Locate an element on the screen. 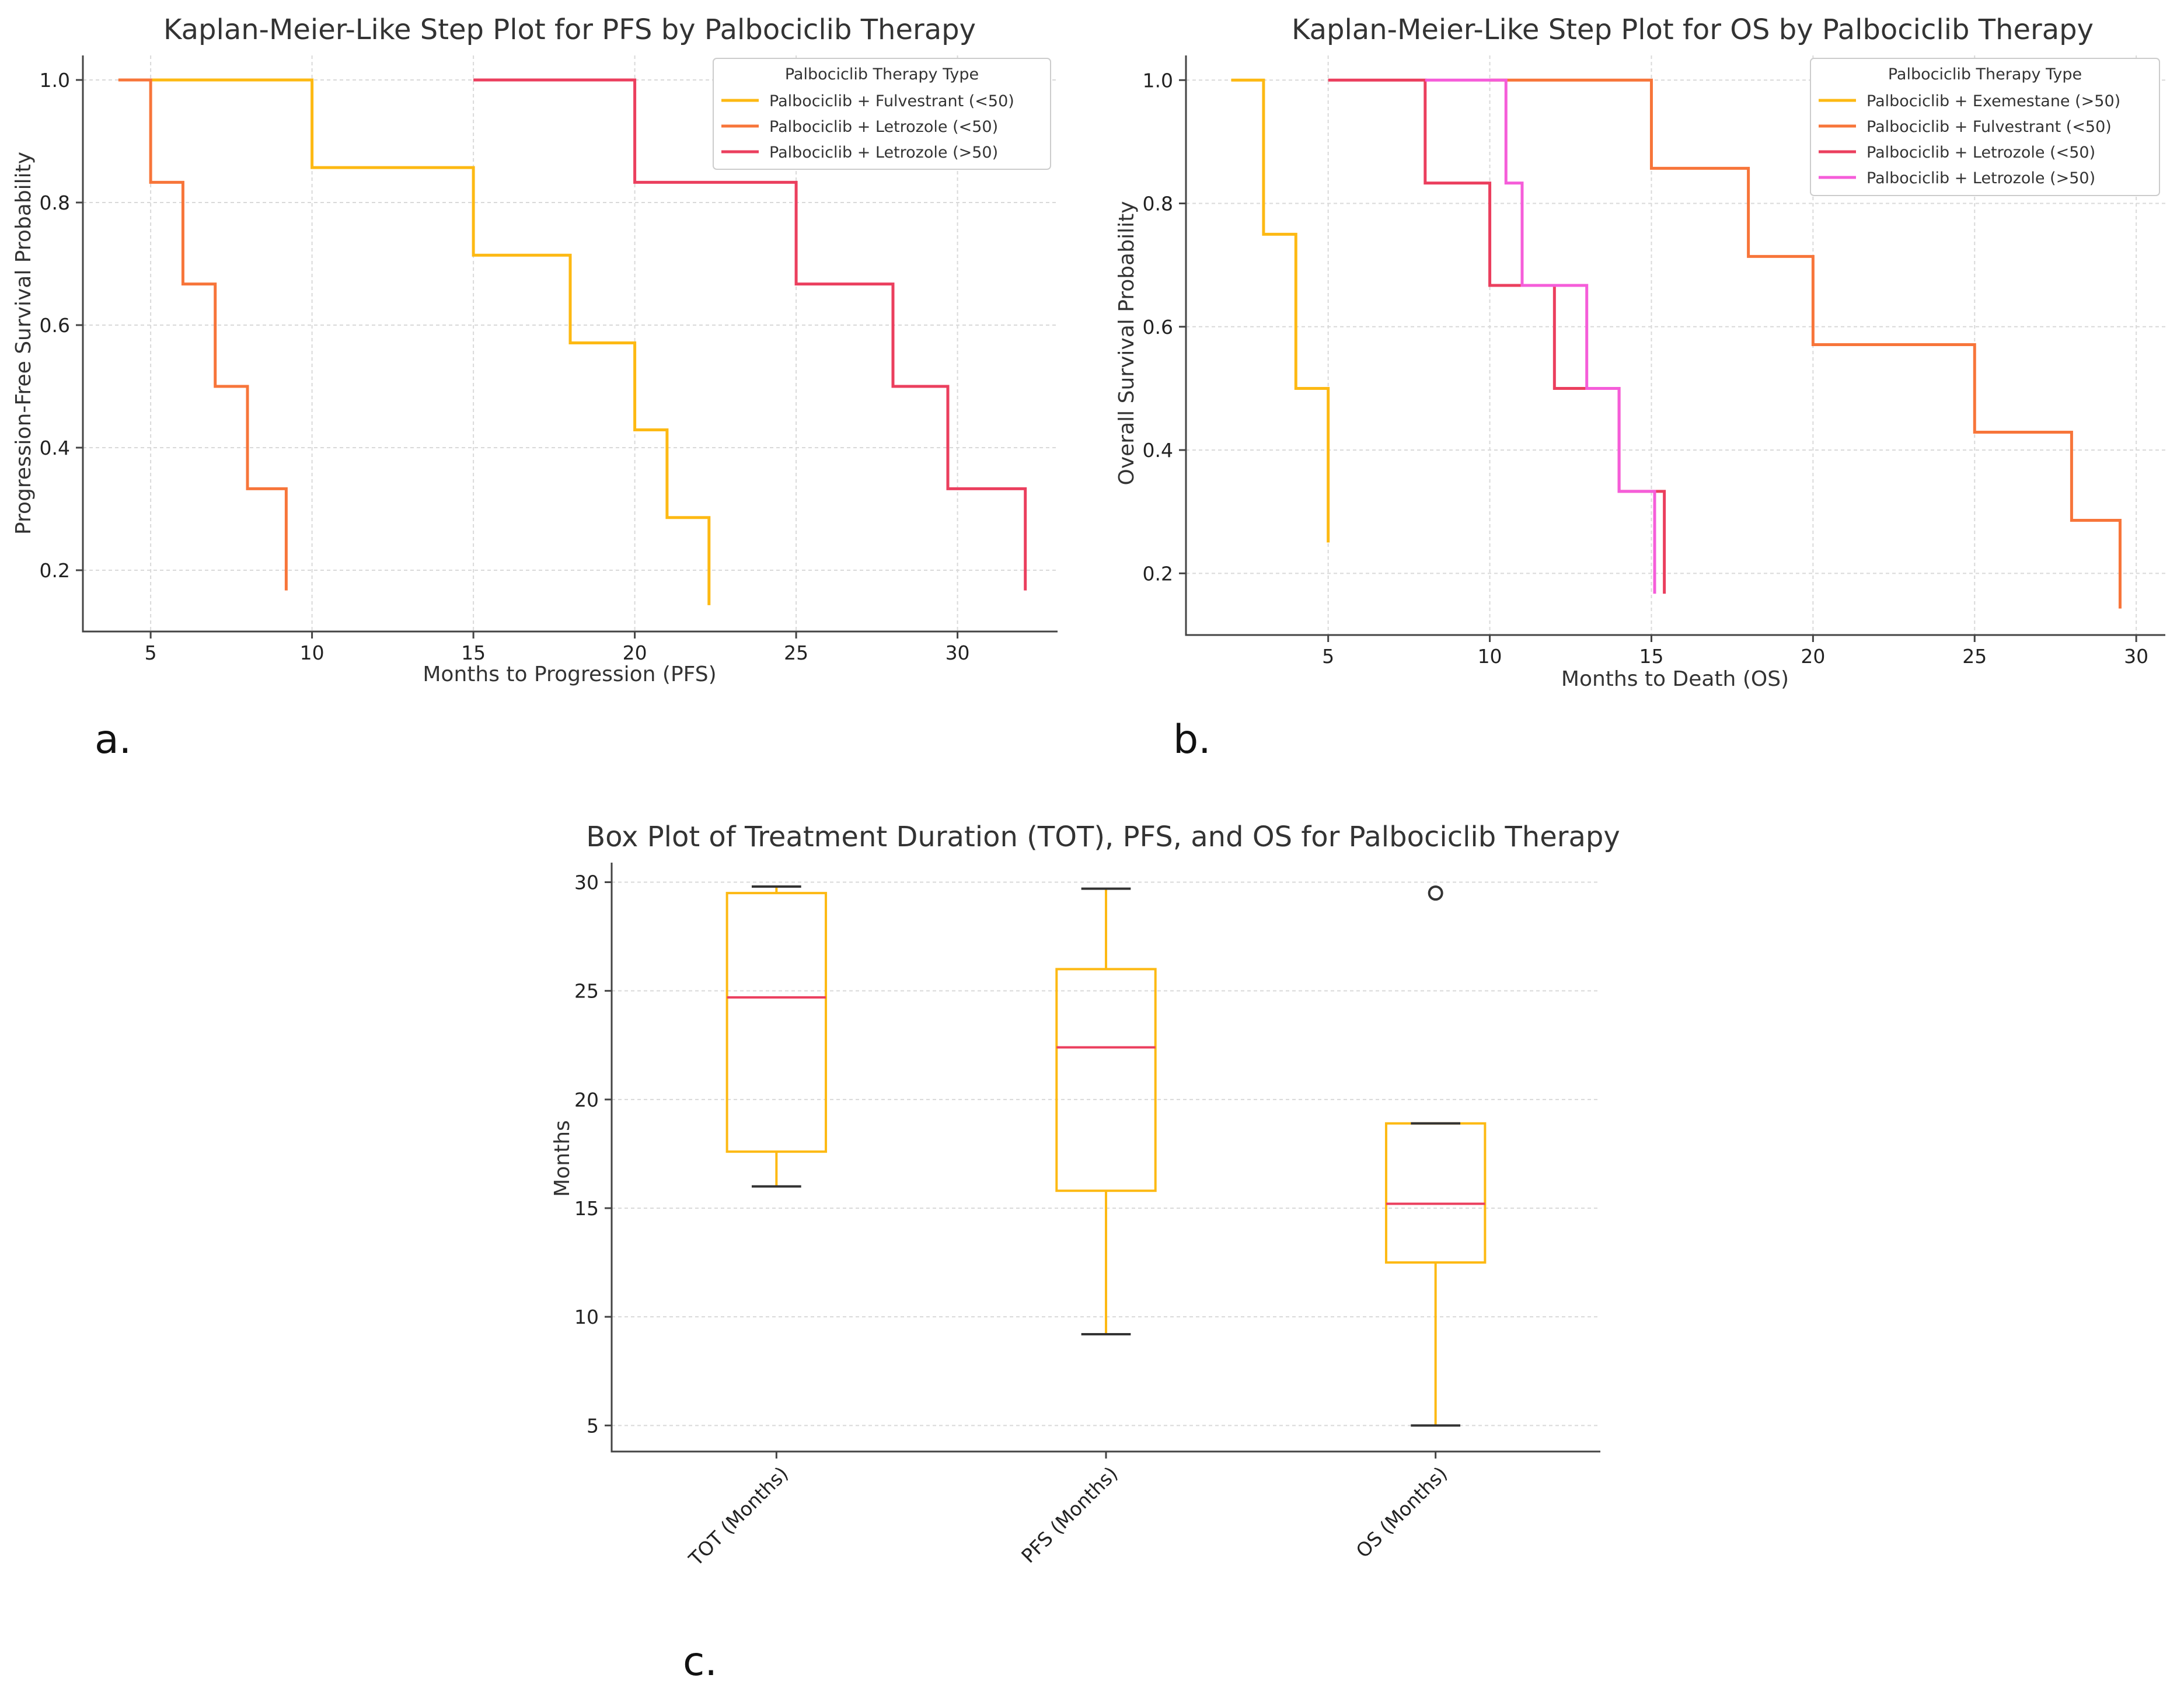  os-y-tick-label: 0.6 is located at coordinates (1158, 327).